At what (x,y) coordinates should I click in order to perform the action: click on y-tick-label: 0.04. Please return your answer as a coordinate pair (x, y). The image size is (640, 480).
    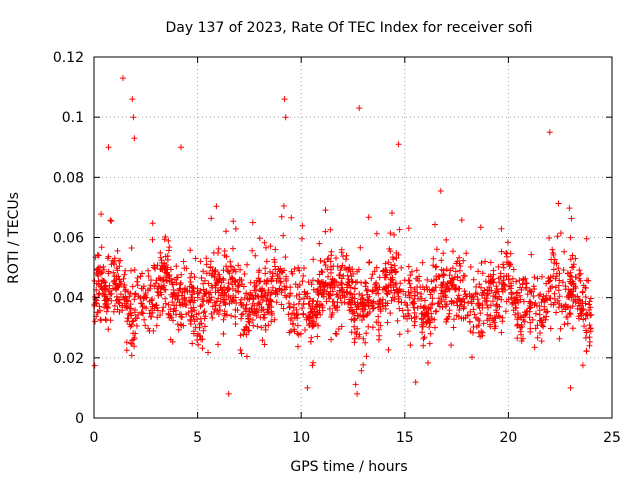
    Looking at the image, I should click on (68, 299).